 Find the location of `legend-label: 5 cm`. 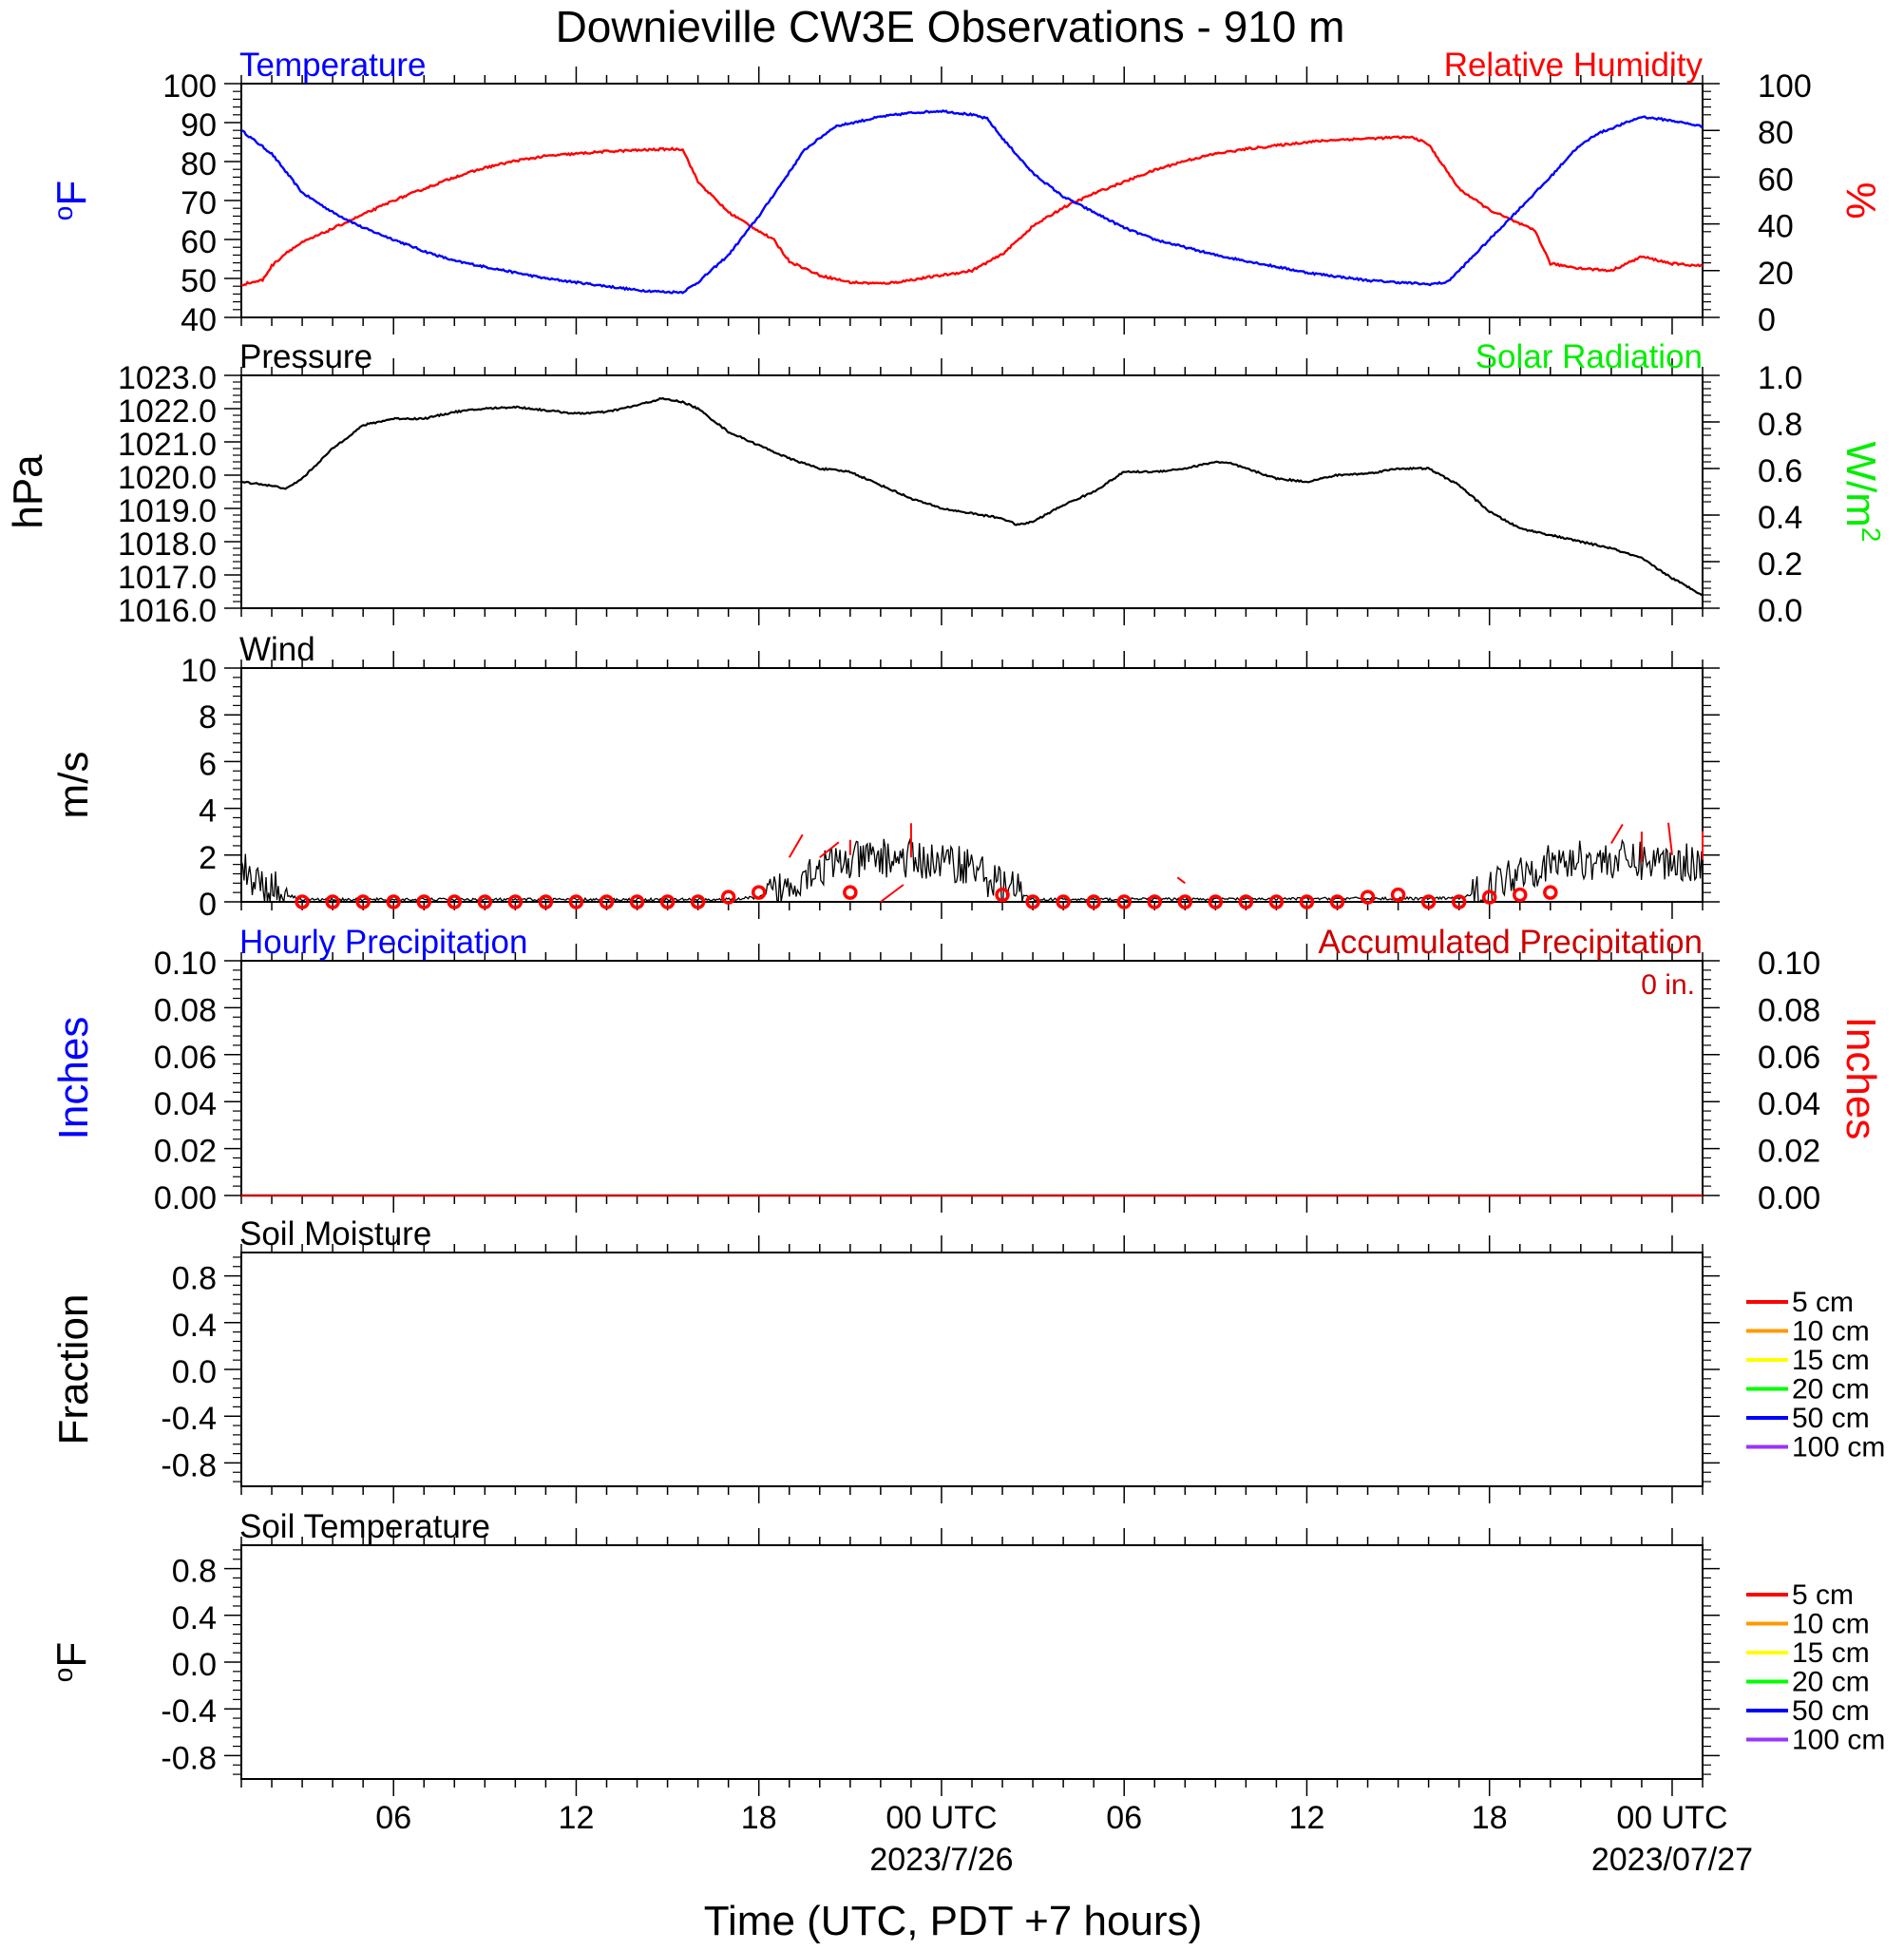

legend-label: 5 cm is located at coordinates (1823, 1595).